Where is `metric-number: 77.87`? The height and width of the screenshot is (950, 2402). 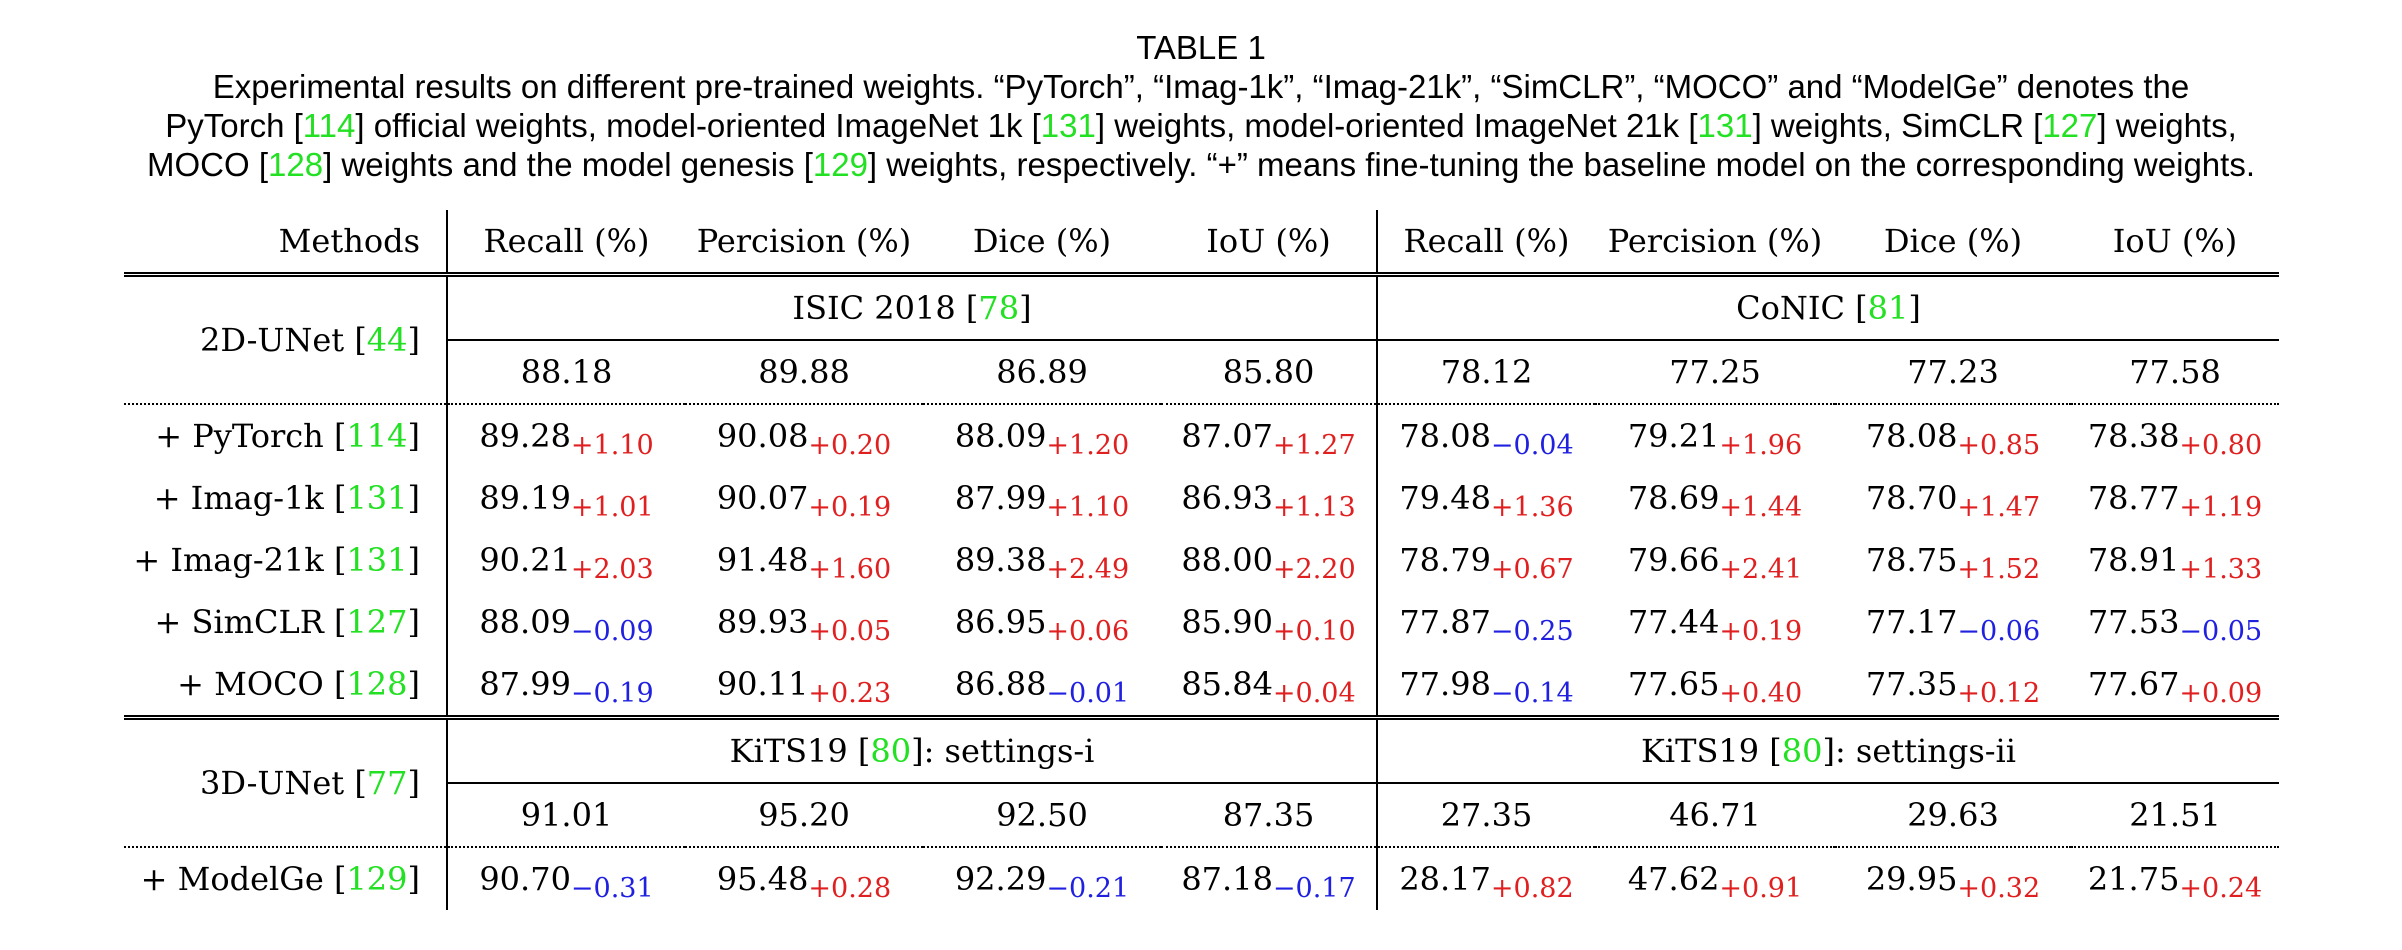 metric-number: 77.87 is located at coordinates (1445, 622).